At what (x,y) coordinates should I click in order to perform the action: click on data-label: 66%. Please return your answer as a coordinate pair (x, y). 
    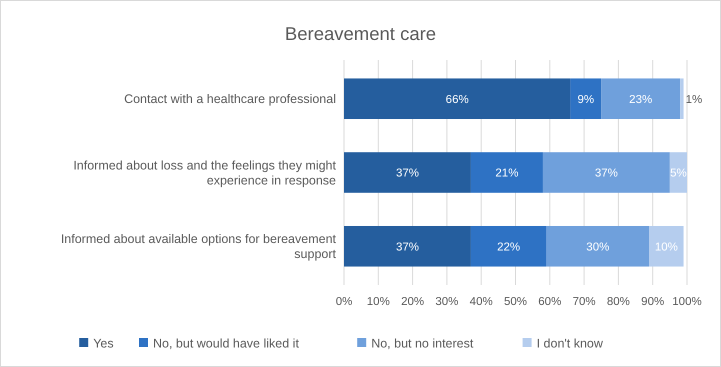
    Looking at the image, I should click on (457, 100).